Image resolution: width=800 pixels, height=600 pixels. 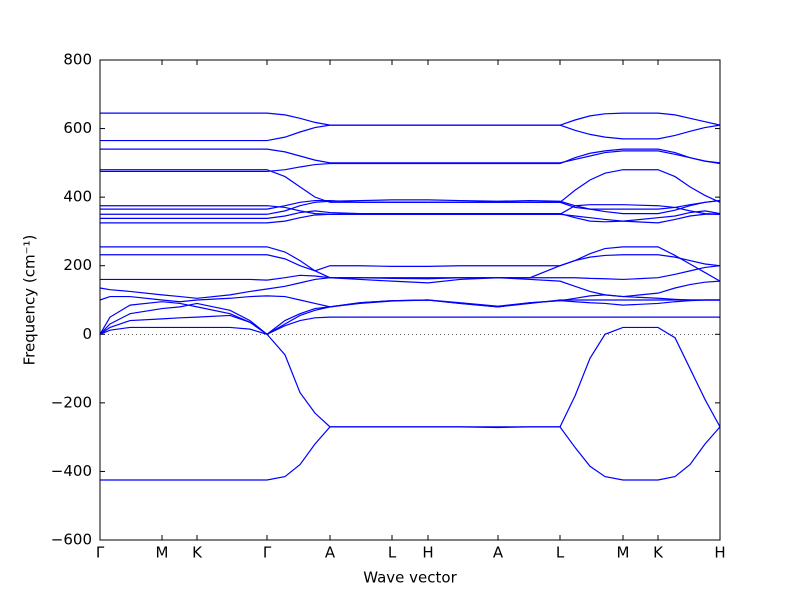 What do you see at coordinates (71, 402) in the screenshot?
I see `y-tick-label: −200` at bounding box center [71, 402].